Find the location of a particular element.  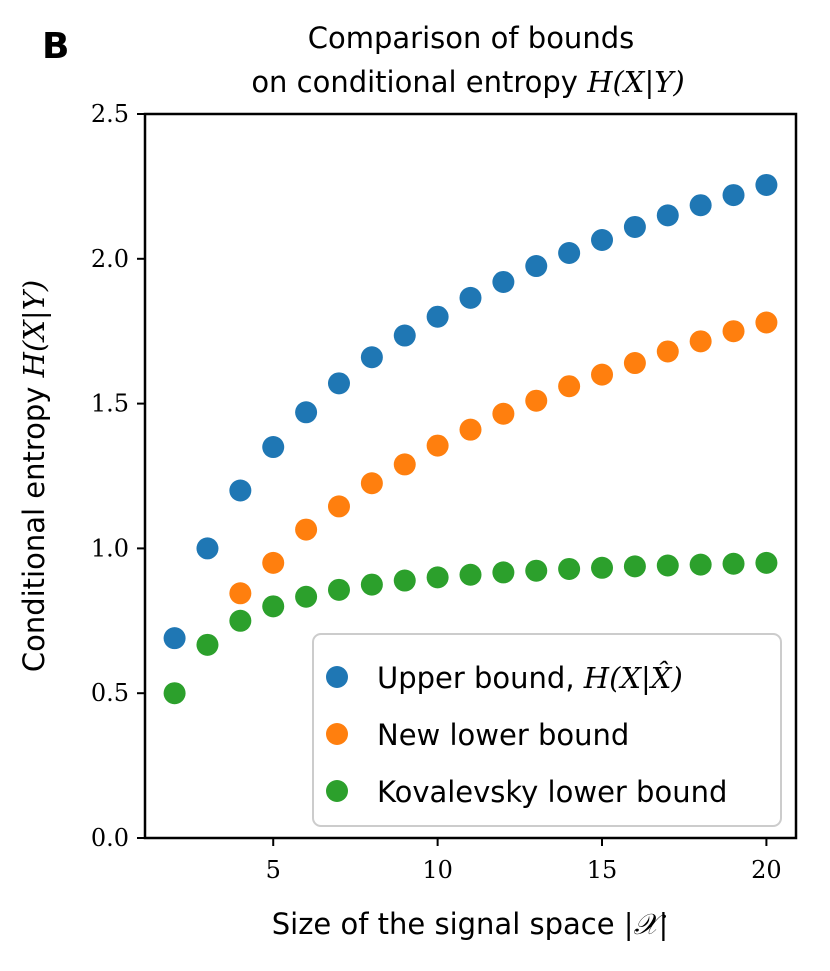

y-tick-label: 0.5 is located at coordinates (110, 693).